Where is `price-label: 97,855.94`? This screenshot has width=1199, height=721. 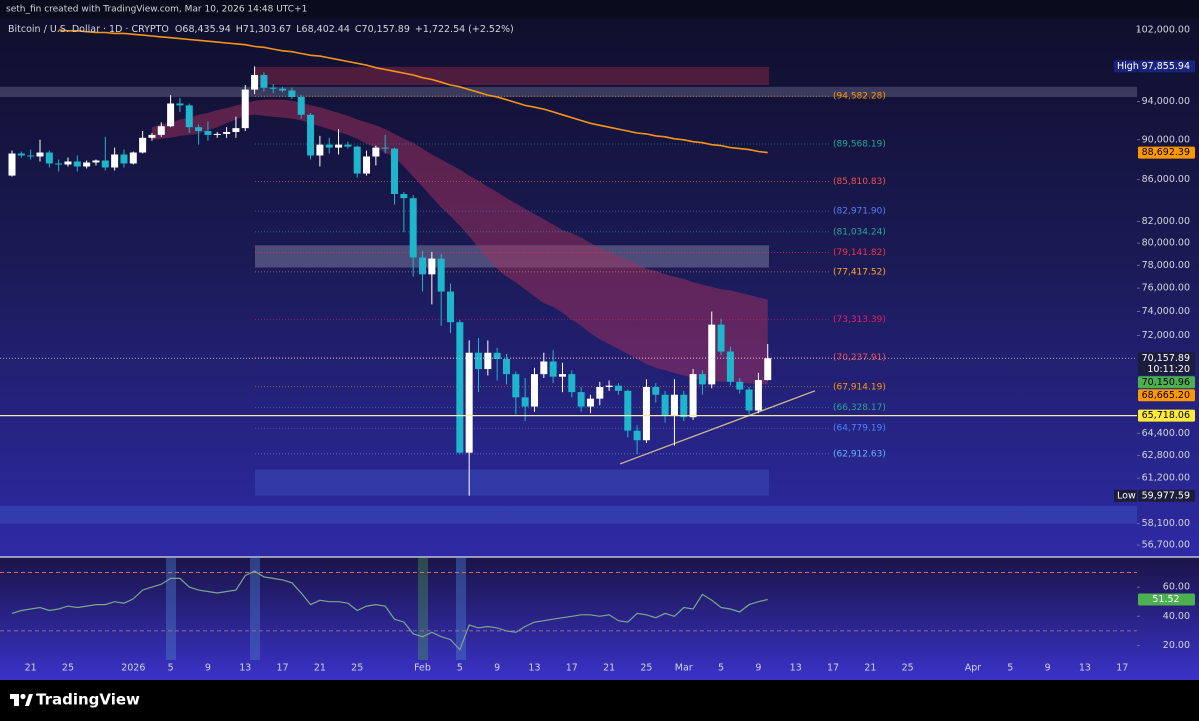 price-label: 97,855.94 is located at coordinates (1166, 66).